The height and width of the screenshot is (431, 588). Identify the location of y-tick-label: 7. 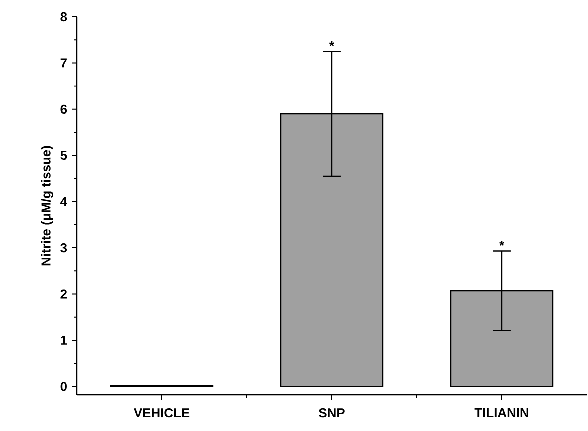
(63, 63).